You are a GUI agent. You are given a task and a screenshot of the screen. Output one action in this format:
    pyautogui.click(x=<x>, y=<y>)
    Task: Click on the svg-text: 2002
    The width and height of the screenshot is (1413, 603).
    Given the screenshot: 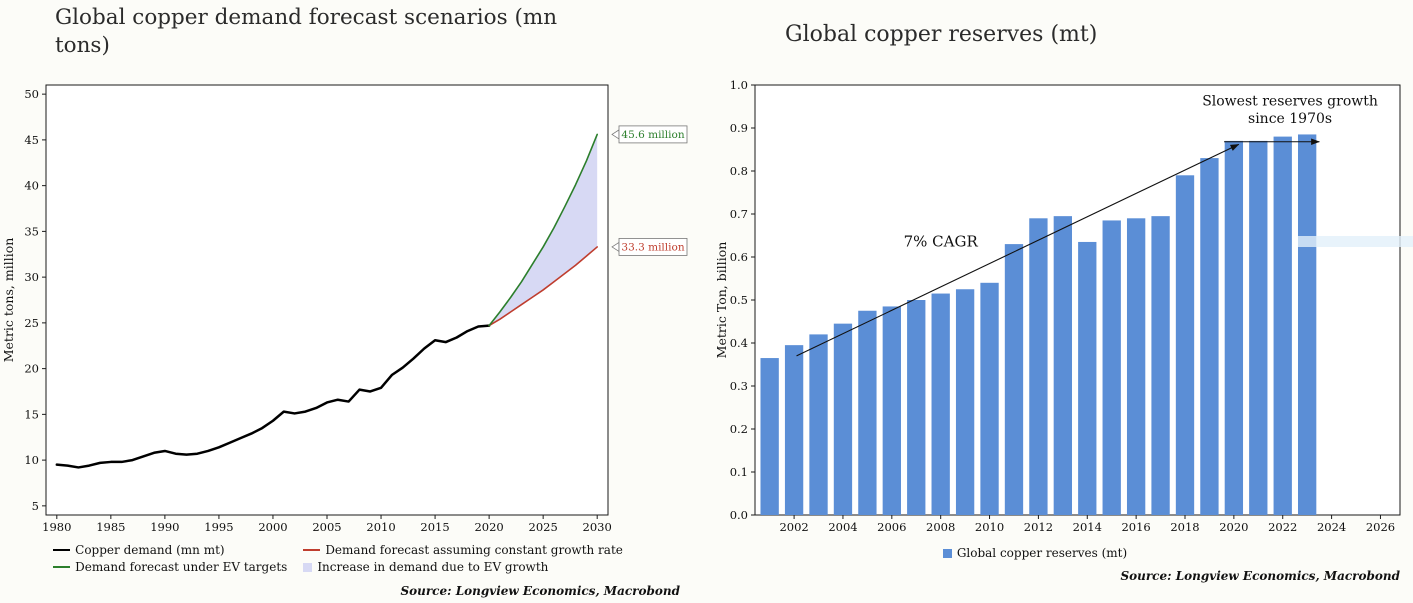 What is the action you would take?
    pyautogui.click(x=793, y=527)
    